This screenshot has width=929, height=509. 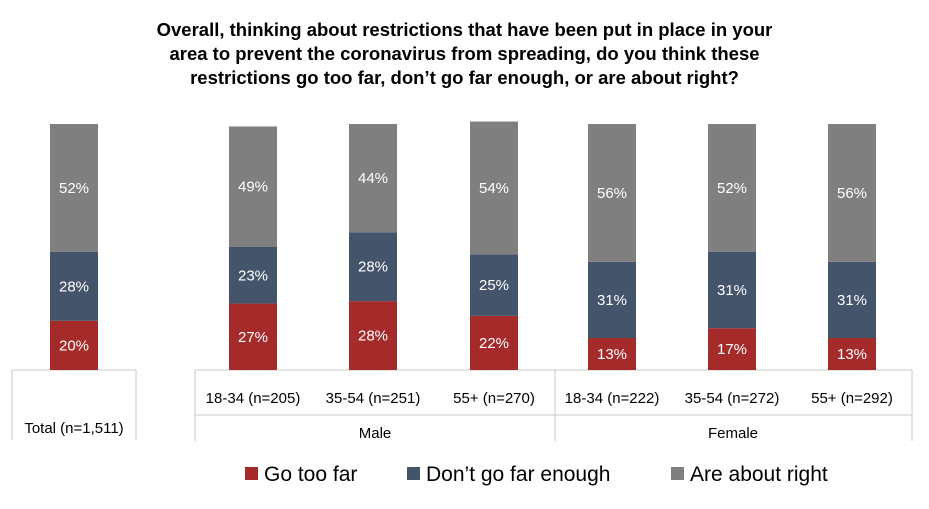 I want to click on data-label-go-too-far-1: 27%, so click(x=253, y=337).